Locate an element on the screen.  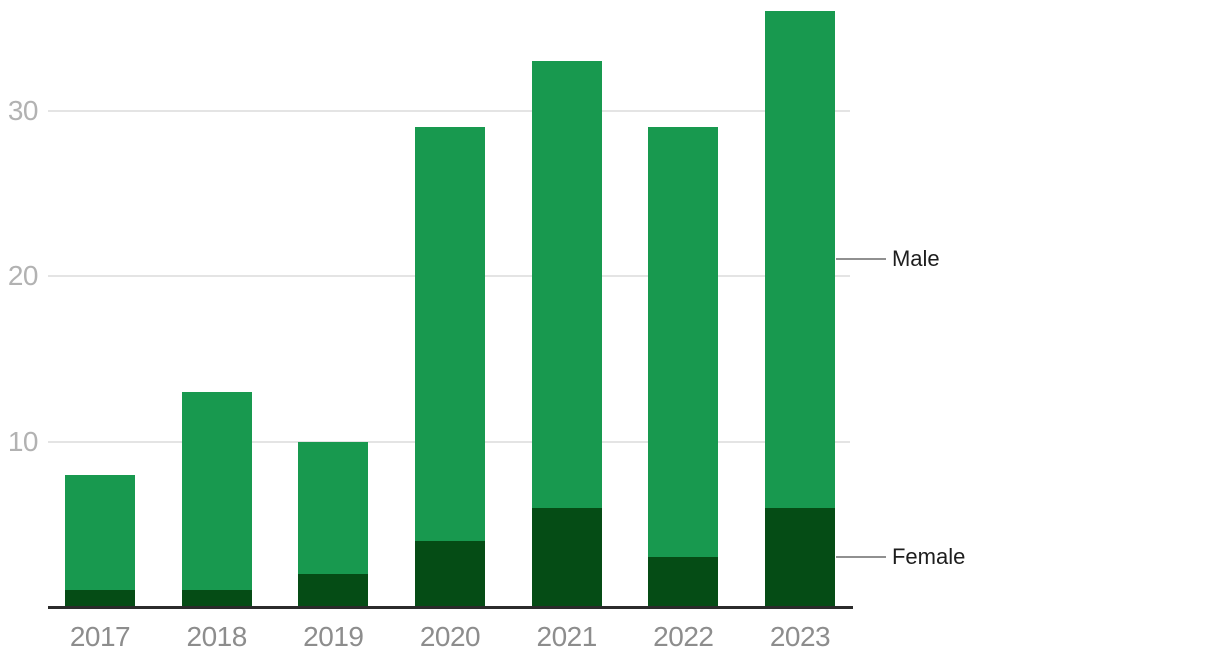
bar-2020-male is located at coordinates (450, 334).